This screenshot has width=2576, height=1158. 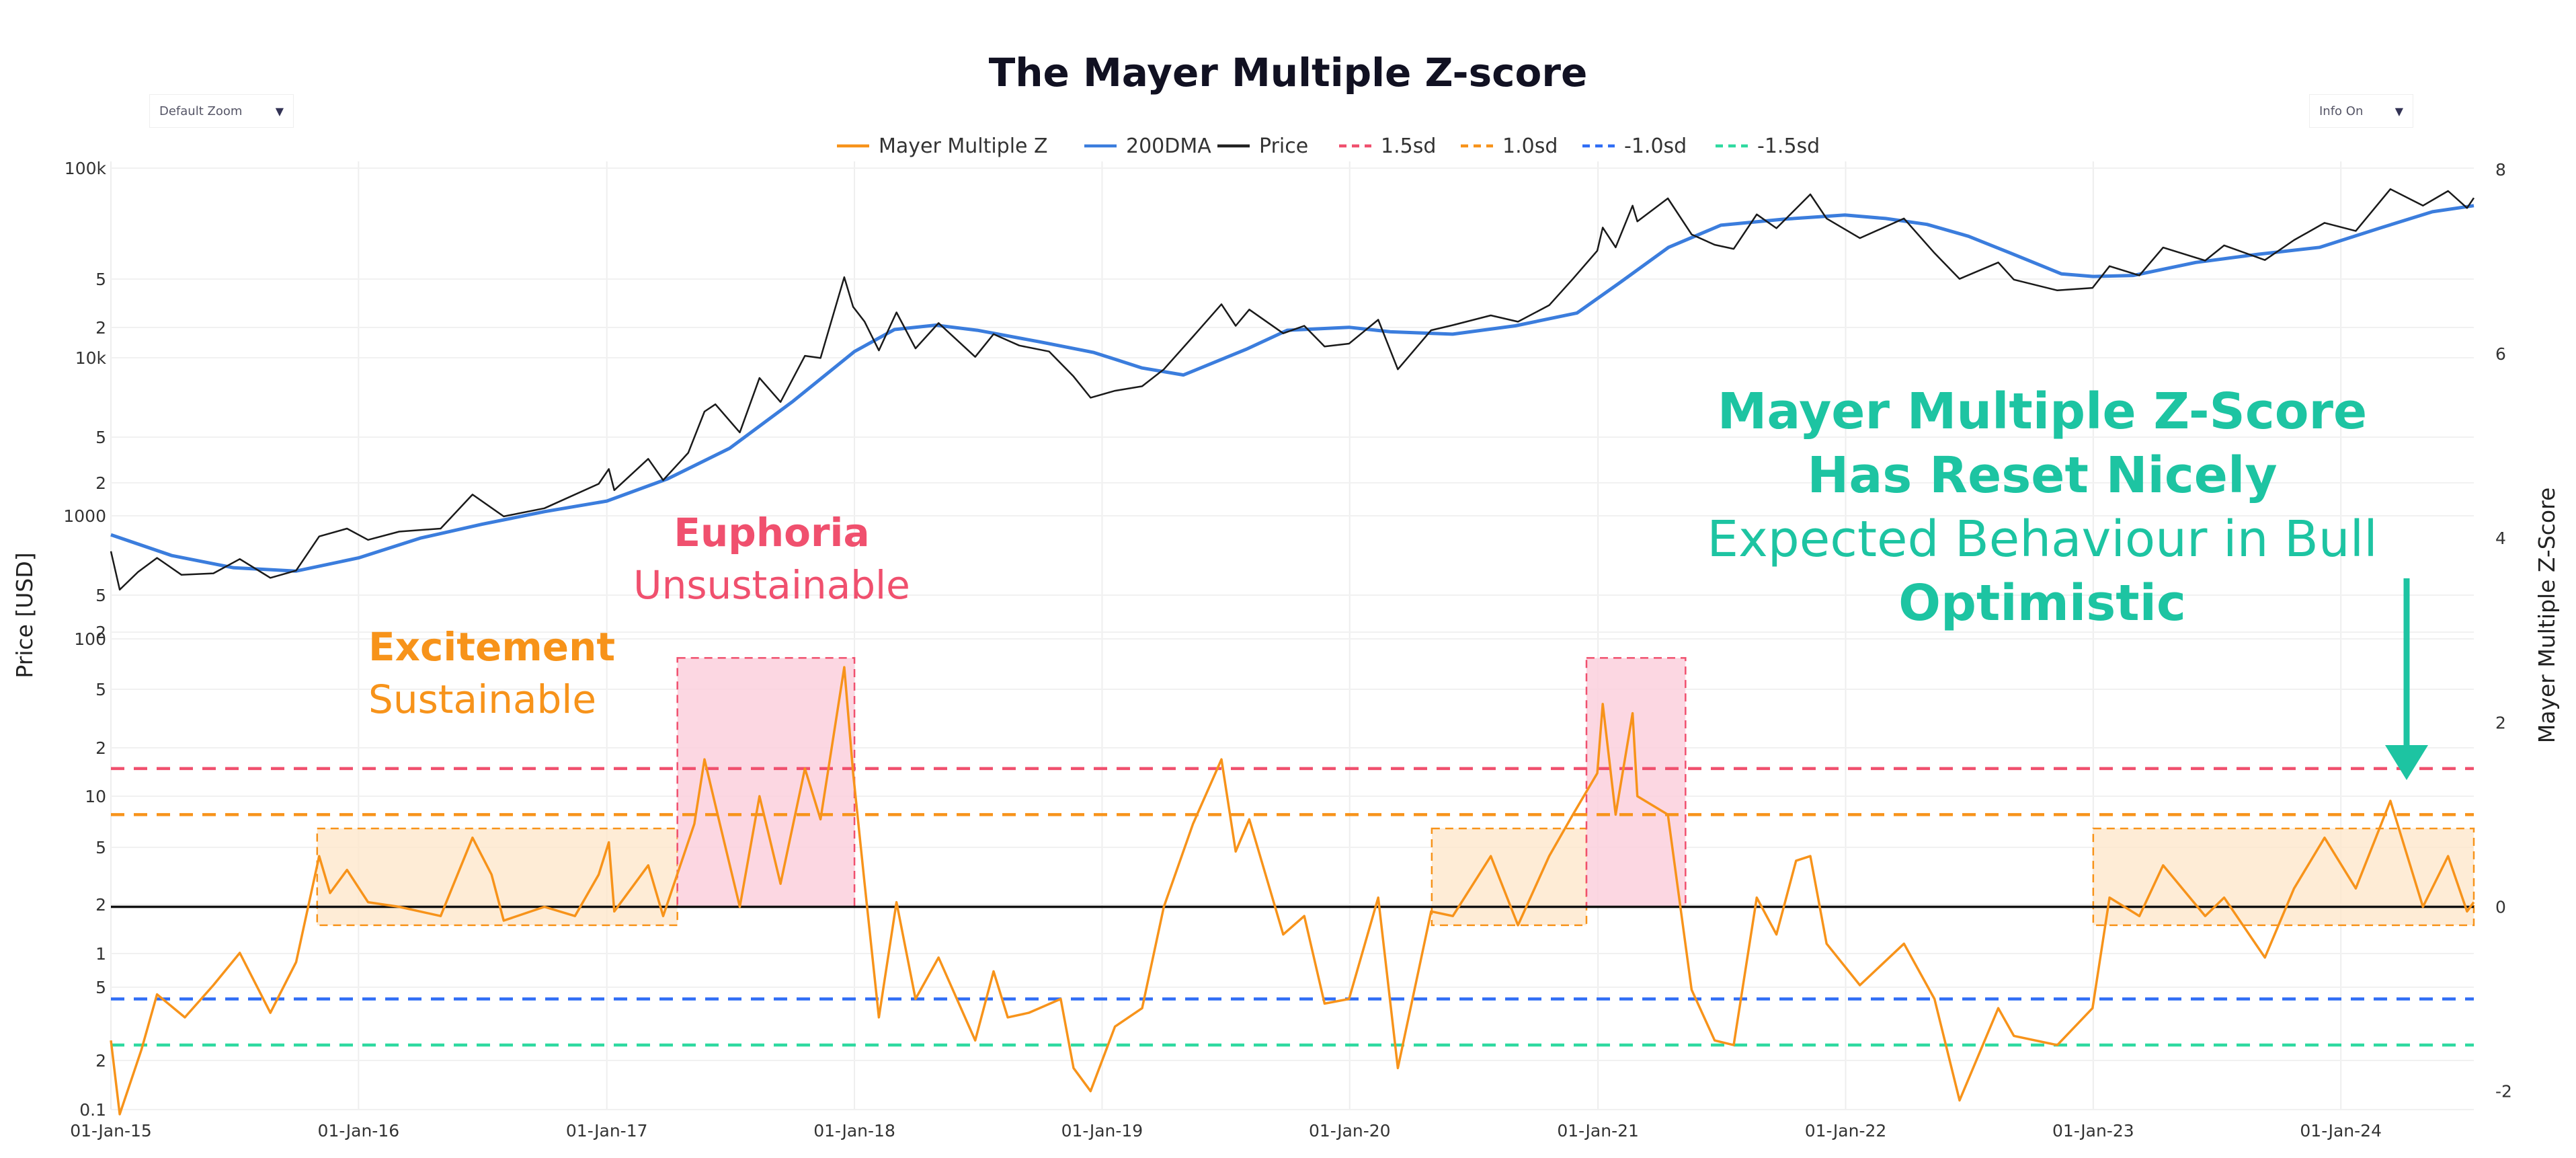 What do you see at coordinates (2093, 1131) in the screenshot?
I see `x-tick-label: 01-Jan-23` at bounding box center [2093, 1131].